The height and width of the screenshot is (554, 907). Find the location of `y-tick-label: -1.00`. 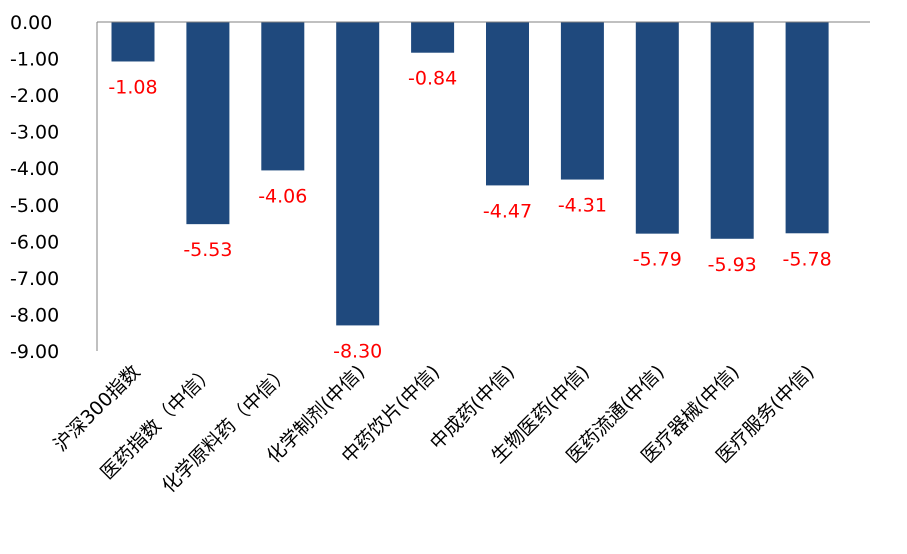

y-tick-label: -1.00 is located at coordinates (34, 60).